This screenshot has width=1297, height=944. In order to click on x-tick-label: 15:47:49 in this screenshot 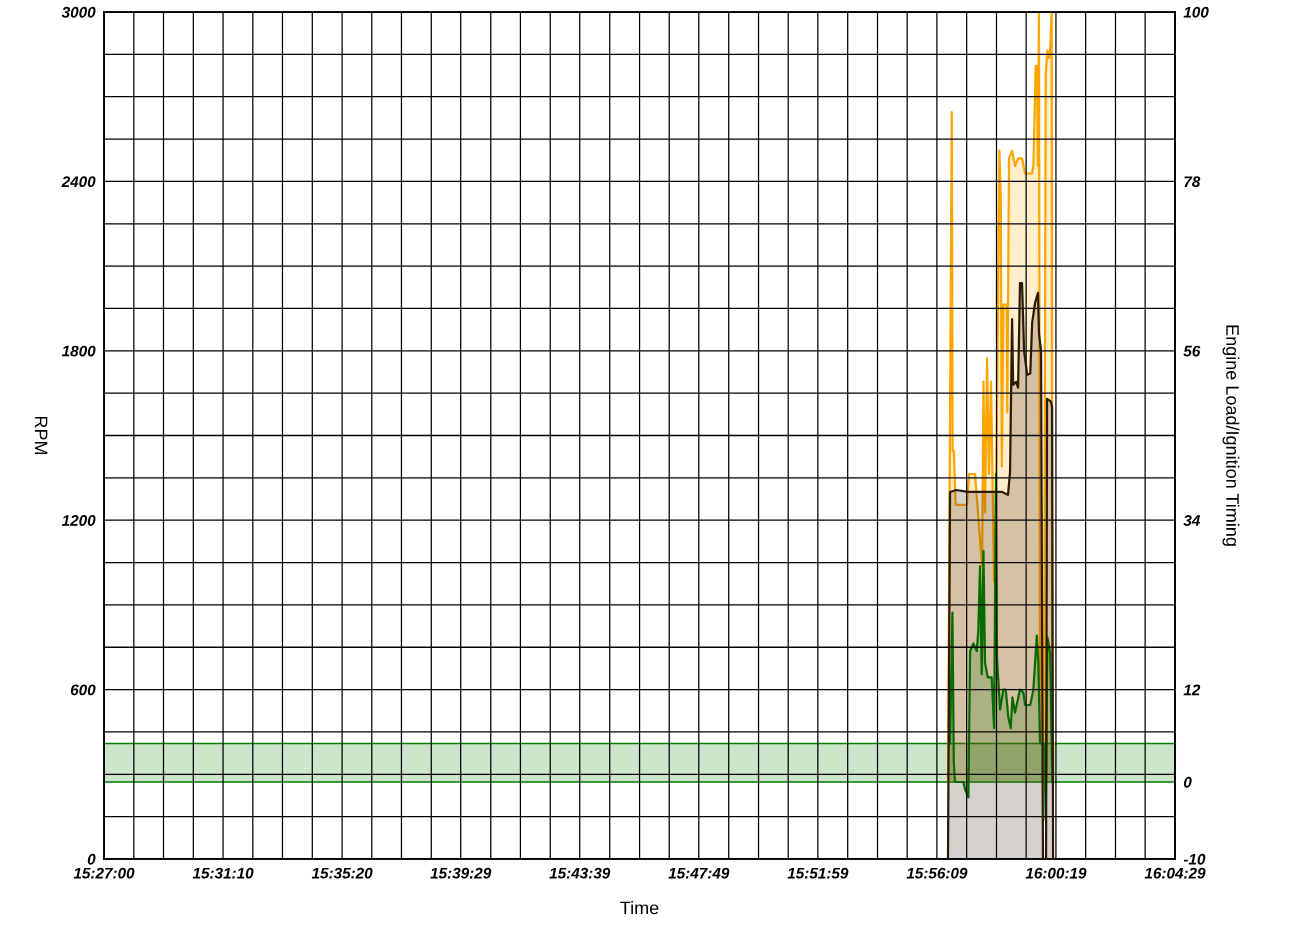, I will do `click(699, 873)`.